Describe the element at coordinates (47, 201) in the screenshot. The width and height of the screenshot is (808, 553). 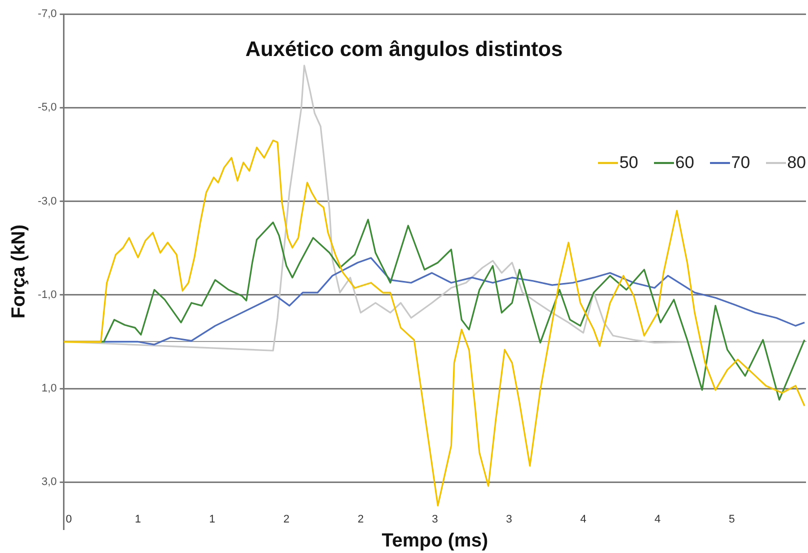
I see `y-tick-label: -3,0` at that location.